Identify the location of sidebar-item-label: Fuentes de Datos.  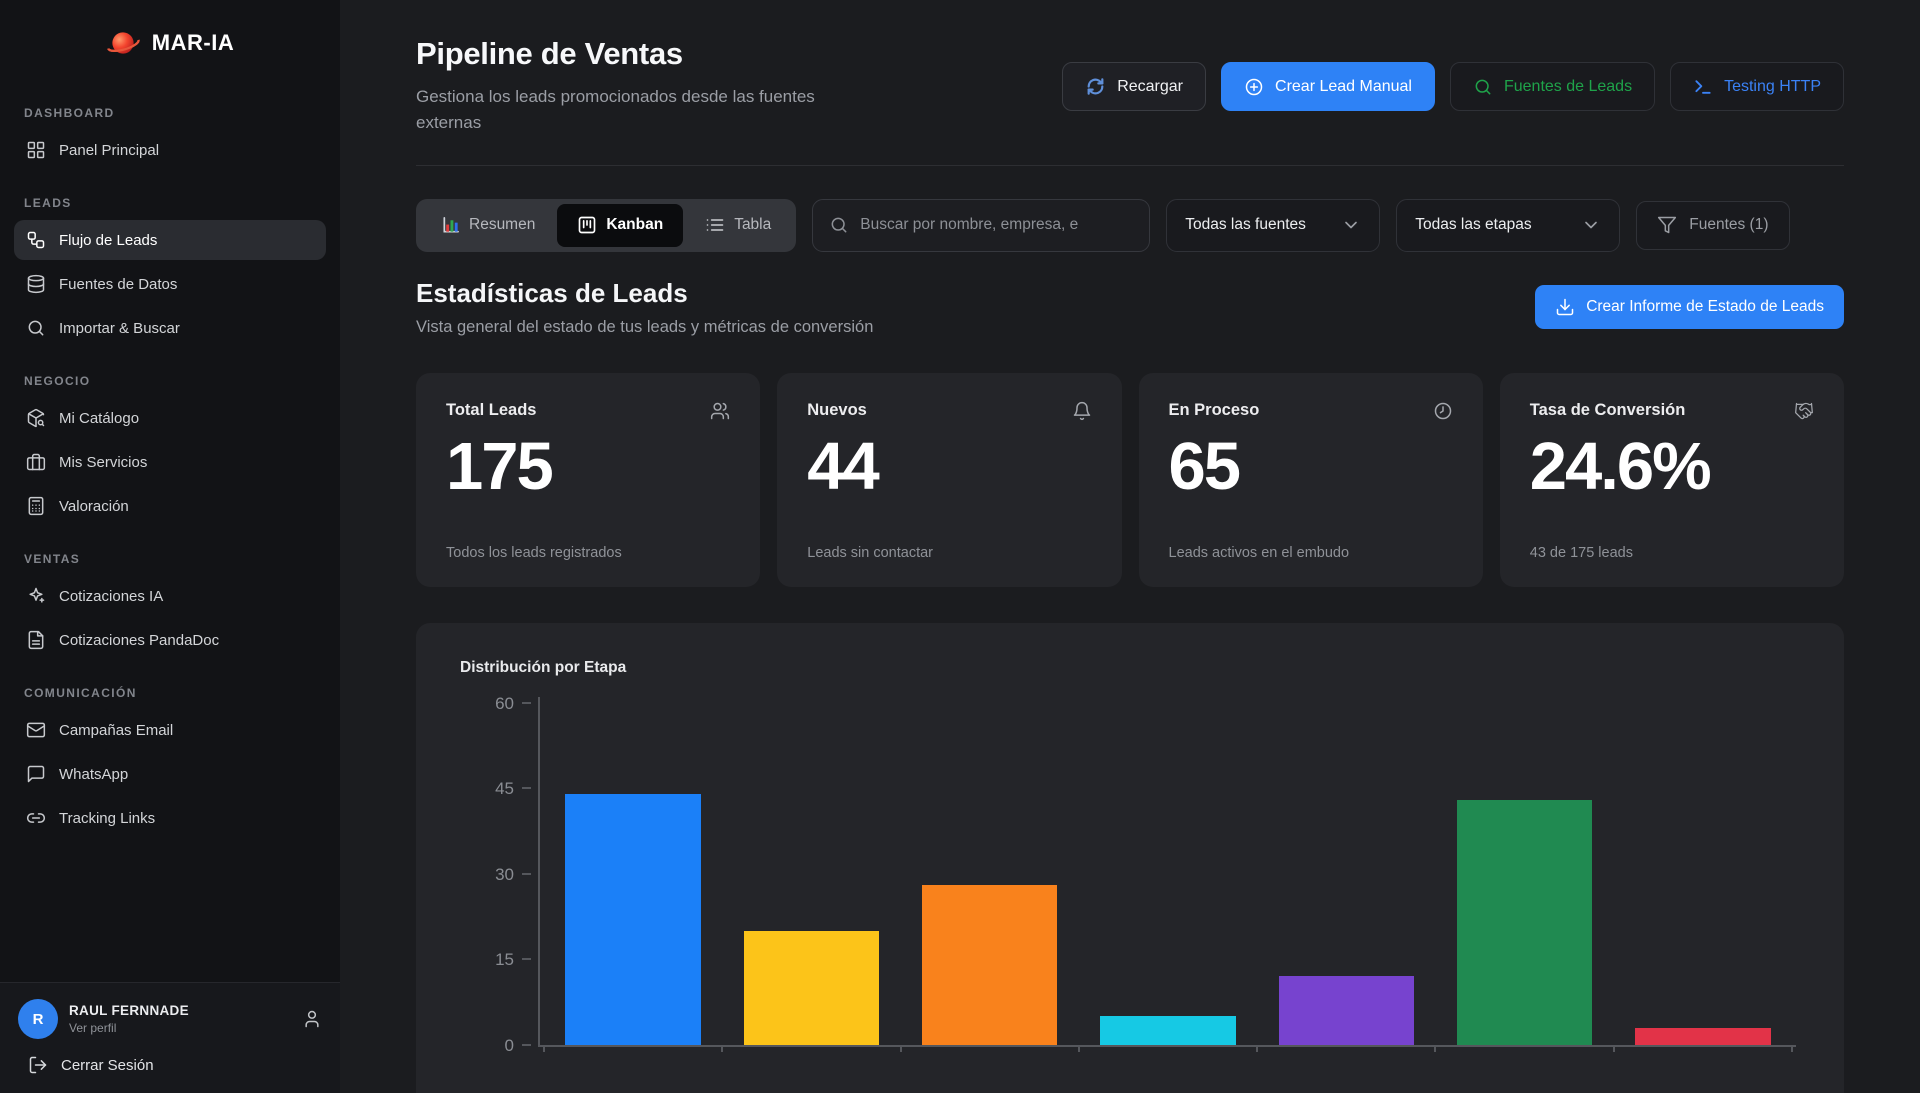
(118, 284).